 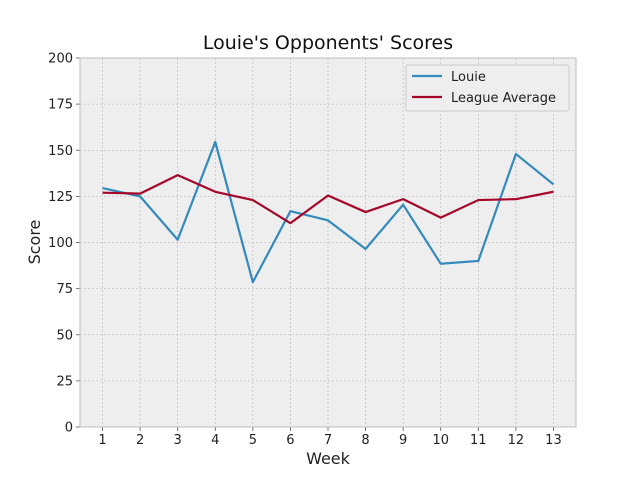 I want to click on x-tick-label: 6, so click(x=290, y=440).